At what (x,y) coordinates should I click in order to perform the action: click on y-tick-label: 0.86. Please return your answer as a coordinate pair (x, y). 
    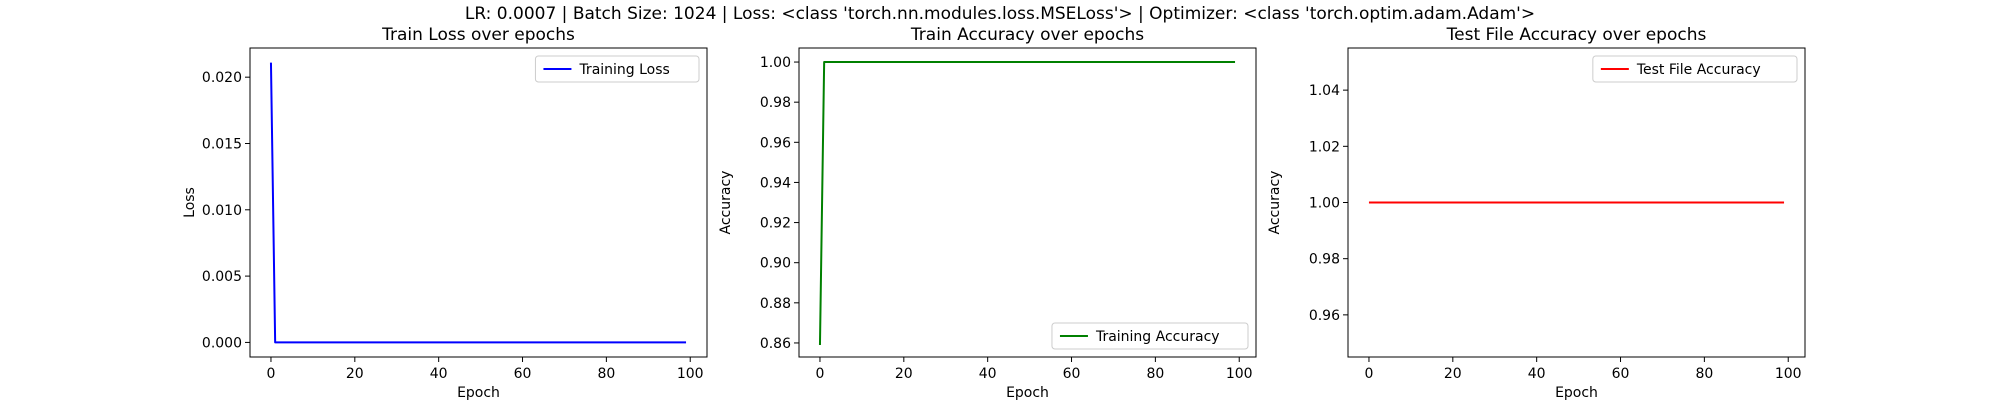
    Looking at the image, I should click on (775, 344).